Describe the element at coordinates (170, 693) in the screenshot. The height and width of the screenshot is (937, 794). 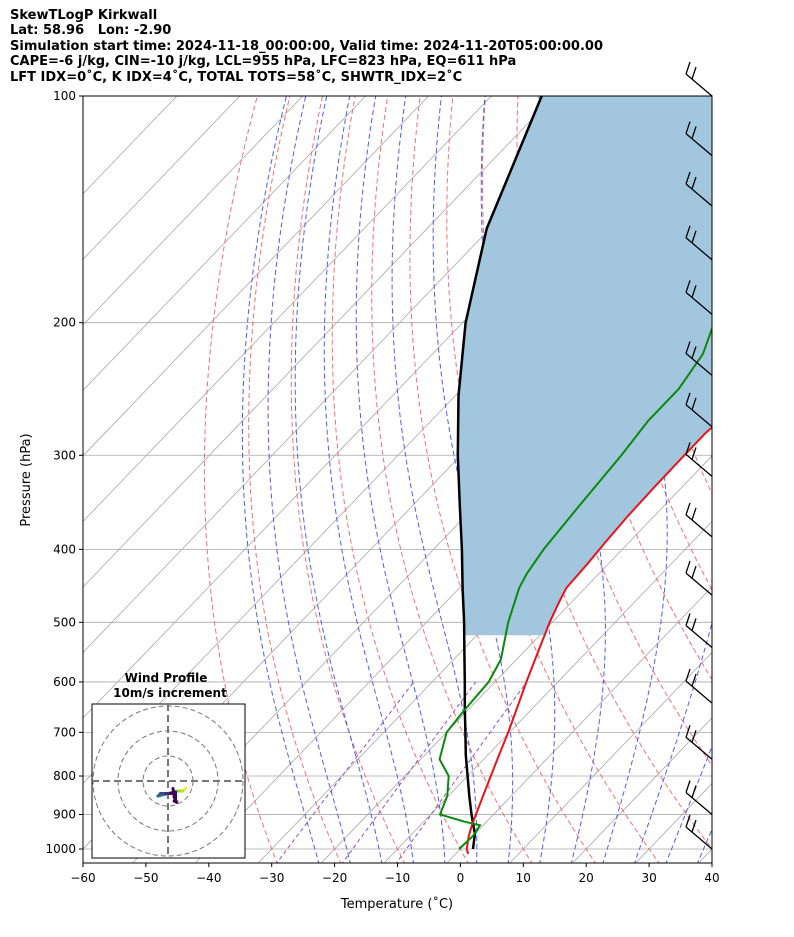
I see `hodograph-subtitle: 10m/s increment` at that location.